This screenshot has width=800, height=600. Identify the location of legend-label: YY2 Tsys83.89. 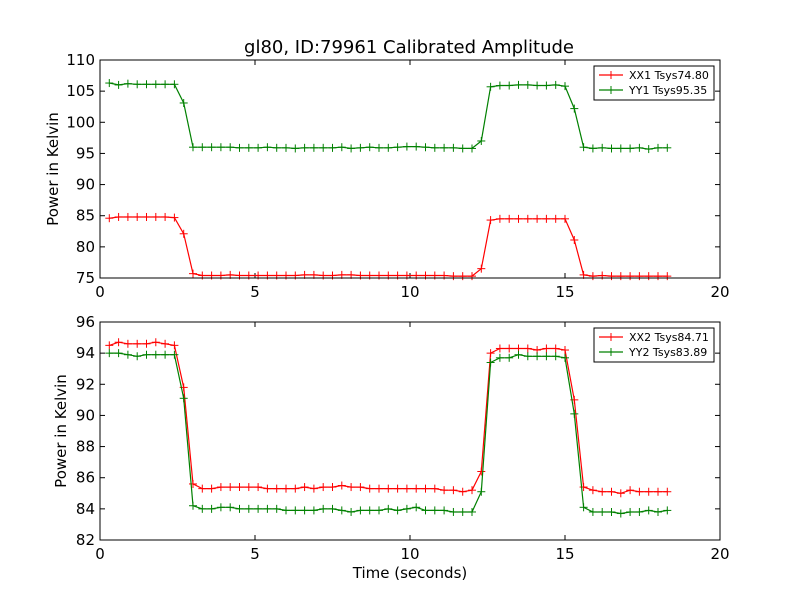
(667, 352).